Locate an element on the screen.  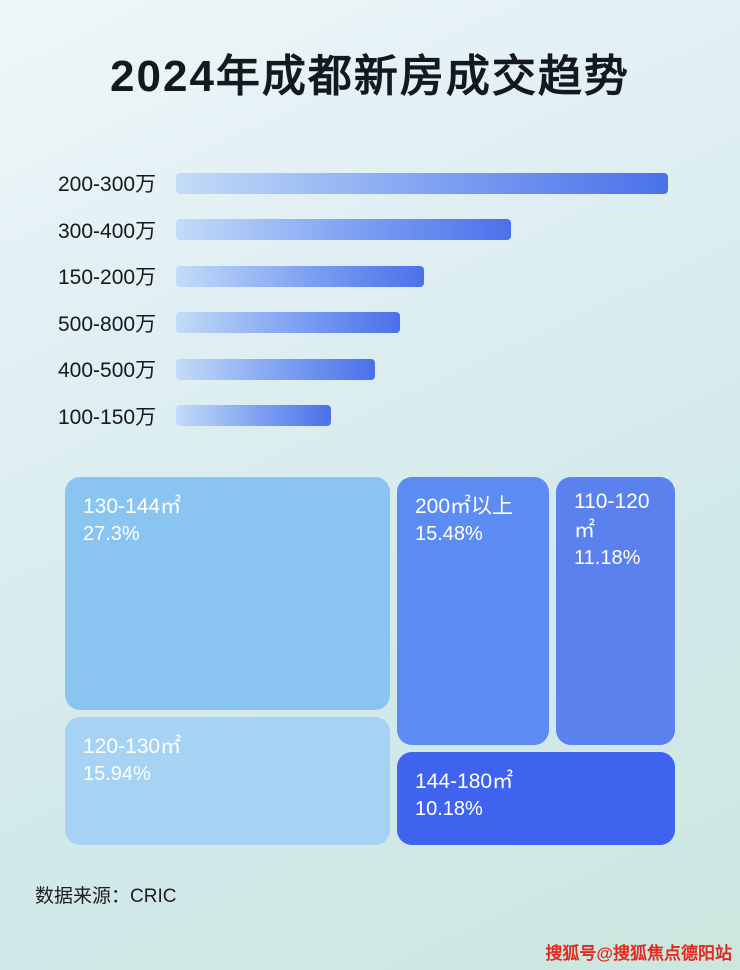
treemap-block-label: 110-120㎡ is located at coordinates (612, 516).